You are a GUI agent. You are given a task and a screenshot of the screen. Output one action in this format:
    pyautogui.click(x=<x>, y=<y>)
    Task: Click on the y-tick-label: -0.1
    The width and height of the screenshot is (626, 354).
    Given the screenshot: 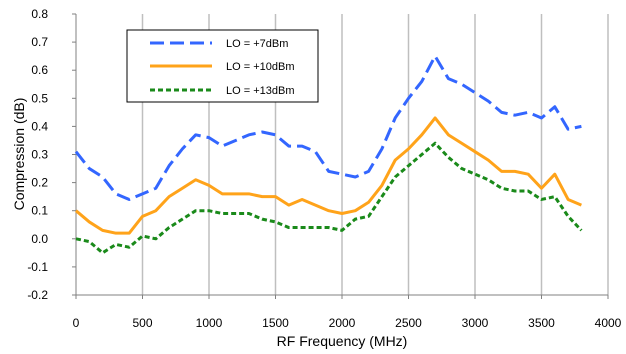 What is the action you would take?
    pyautogui.click(x=37, y=267)
    